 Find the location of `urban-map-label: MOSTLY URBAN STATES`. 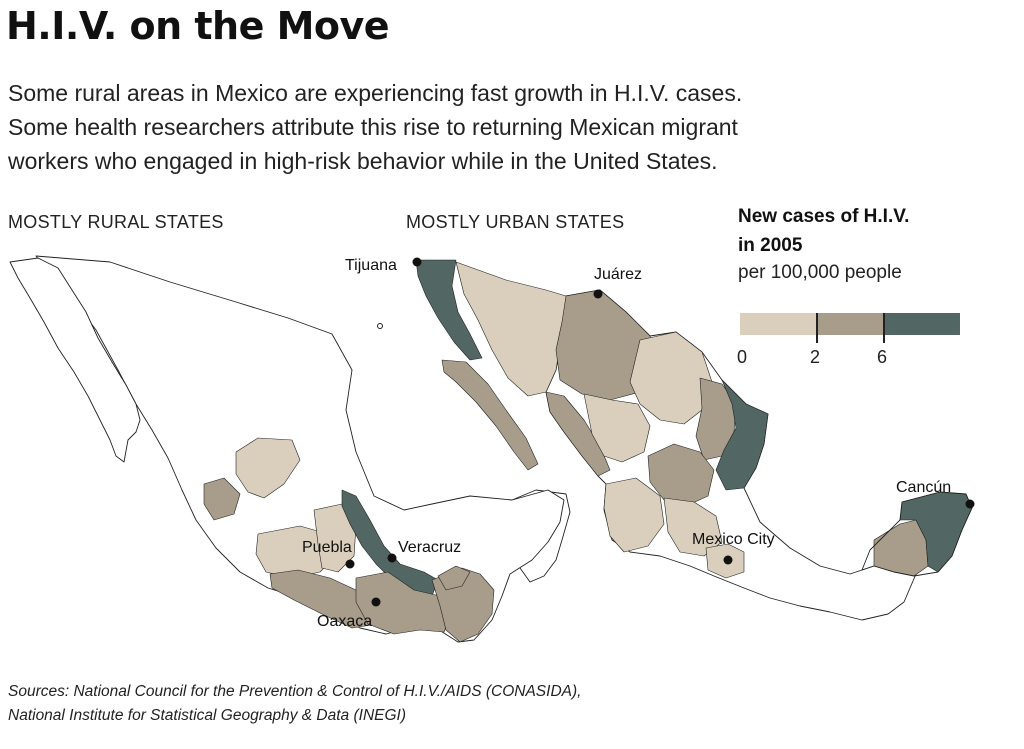

urban-map-label: MOSTLY URBAN STATES is located at coordinates (515, 222).